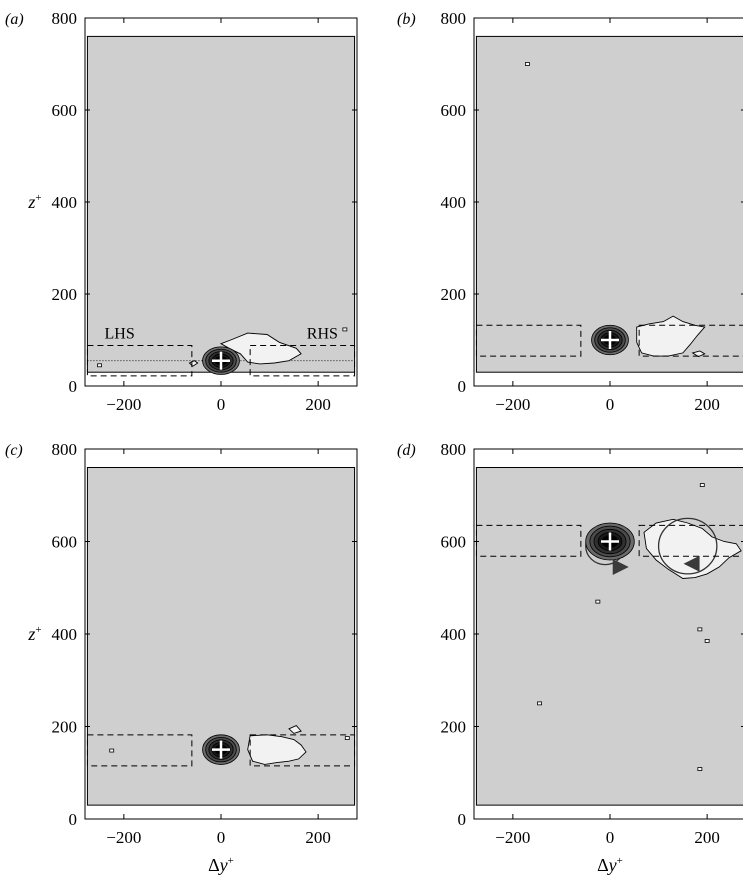 This screenshot has height=881, width=743. Describe the element at coordinates (322, 334) in the screenshot. I see `region-label: RHS` at that location.